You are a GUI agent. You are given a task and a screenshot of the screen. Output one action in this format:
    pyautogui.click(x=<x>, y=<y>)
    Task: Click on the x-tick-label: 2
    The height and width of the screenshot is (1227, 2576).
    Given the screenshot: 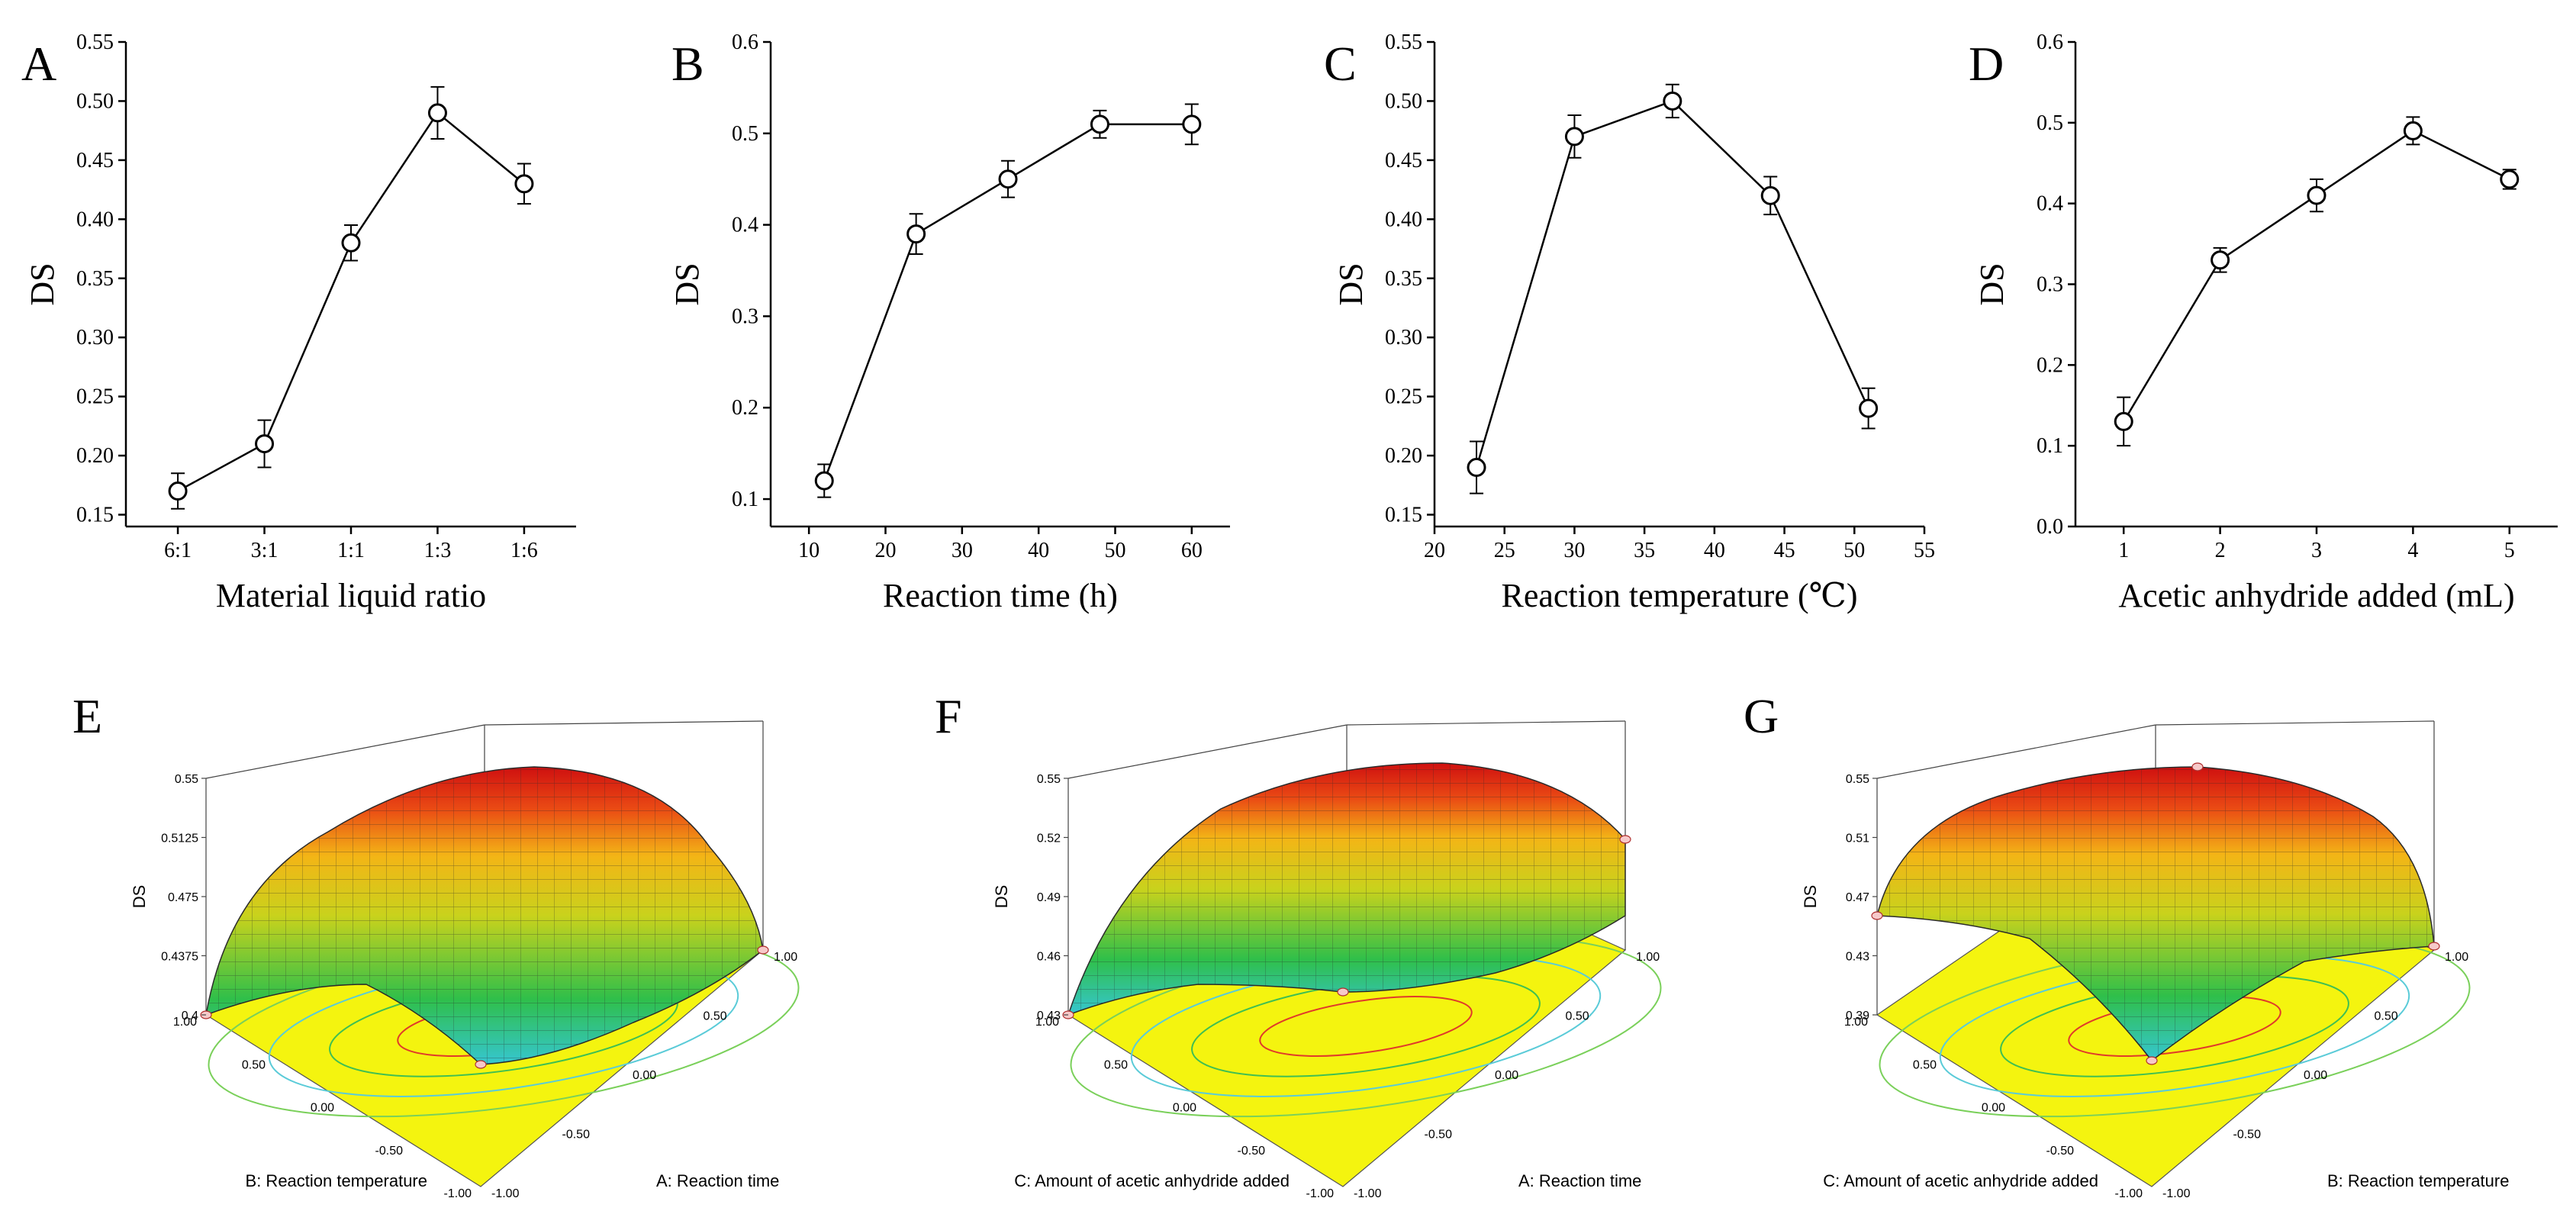 What is the action you would take?
    pyautogui.click(x=2220, y=550)
    